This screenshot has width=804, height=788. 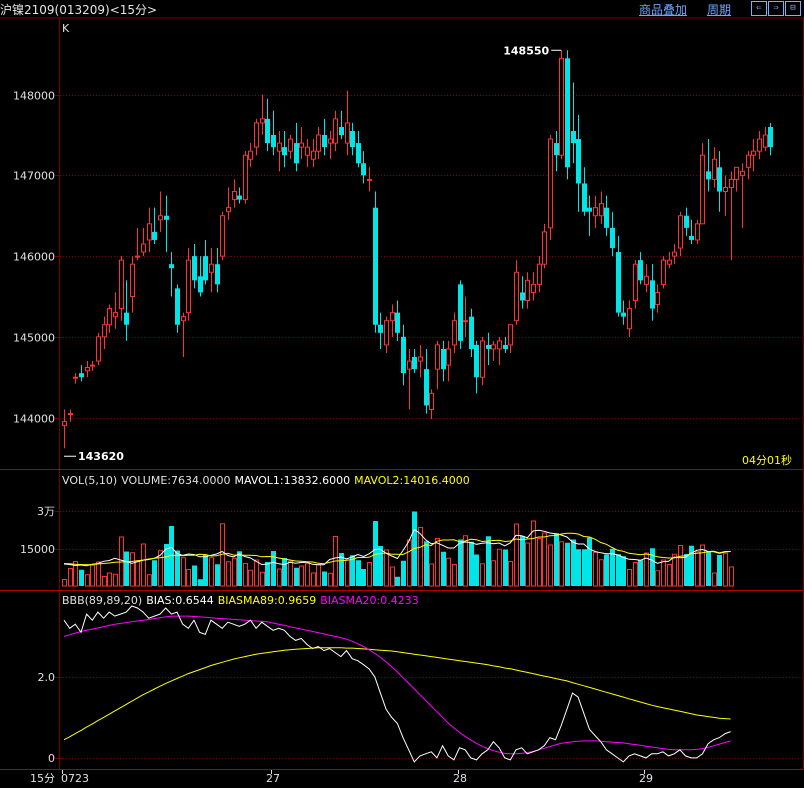 I want to click on price-tick-label: 148000, so click(x=34, y=96).